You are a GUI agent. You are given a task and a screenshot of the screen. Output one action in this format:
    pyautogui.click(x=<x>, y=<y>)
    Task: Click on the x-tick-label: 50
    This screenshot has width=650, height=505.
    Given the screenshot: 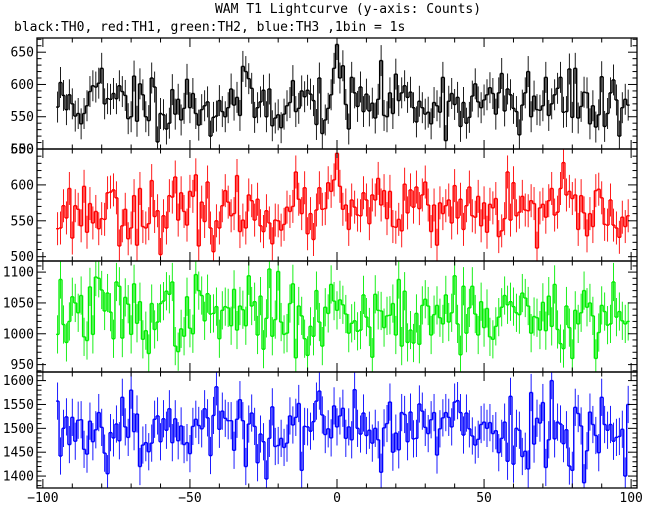 What is the action you would take?
    pyautogui.click(x=484, y=498)
    